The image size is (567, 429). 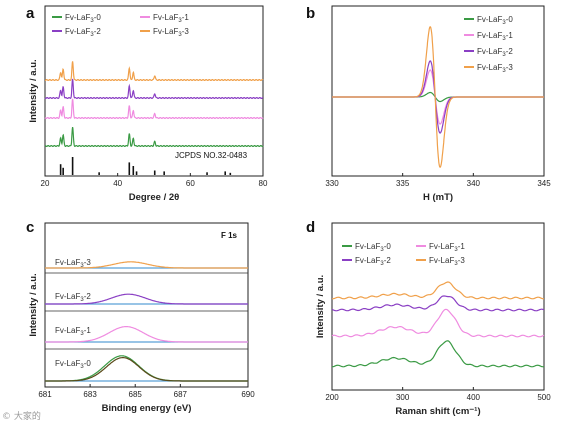 I want to click on c-series-label-1-part: Fv-LaF, so click(x=67, y=330).